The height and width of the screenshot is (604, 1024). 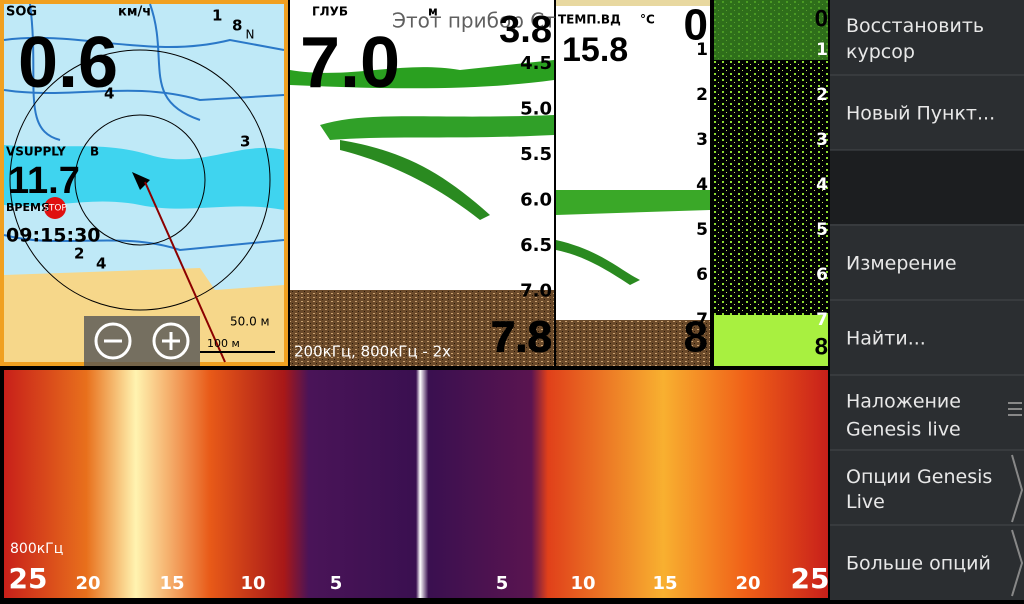 What do you see at coordinates (771, 183) in the screenshot?
I see `downscan-pane: 0 8 1 2 3 4 5 6 7` at bounding box center [771, 183].